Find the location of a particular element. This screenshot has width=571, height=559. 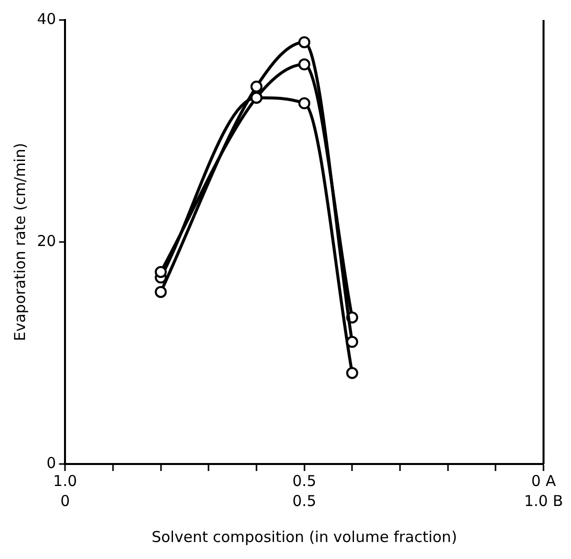

x-tick-label: 0.5 is located at coordinates (304, 481).